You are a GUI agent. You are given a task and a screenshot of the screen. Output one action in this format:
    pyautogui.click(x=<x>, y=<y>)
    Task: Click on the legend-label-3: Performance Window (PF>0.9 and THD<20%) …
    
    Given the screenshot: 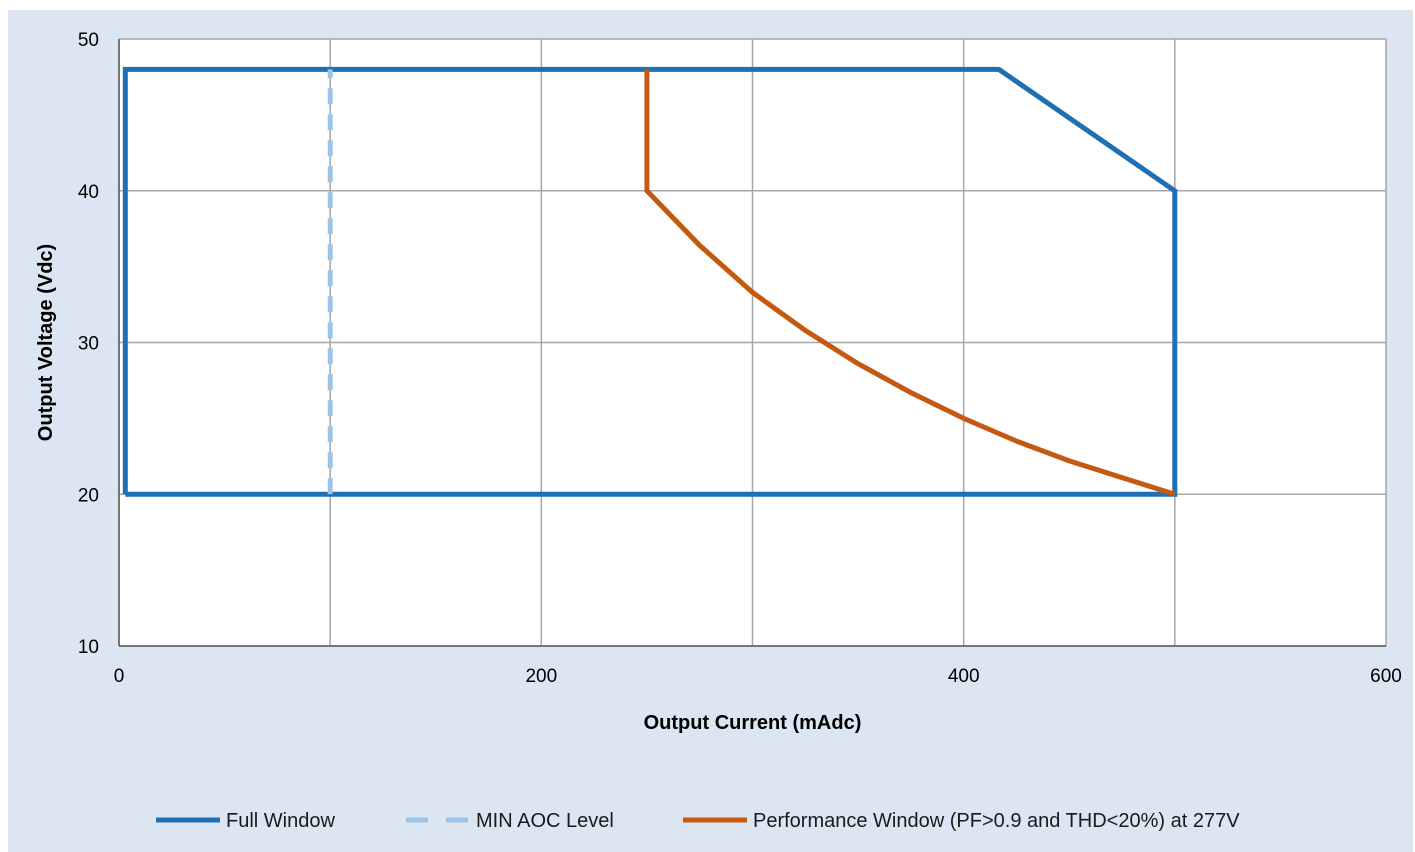 What is the action you would take?
    pyautogui.click(x=996, y=821)
    